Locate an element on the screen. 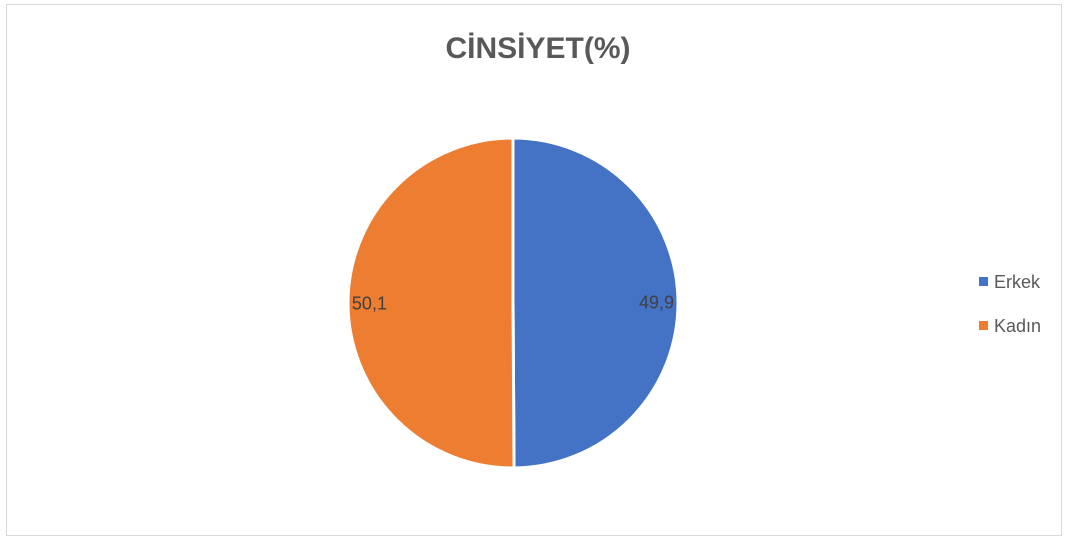  data-label-kadın: 50,1 is located at coordinates (369, 303).